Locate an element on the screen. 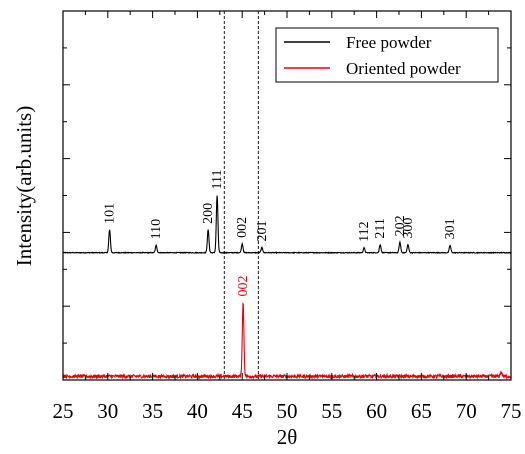 The width and height of the screenshot is (525, 454). y-axis-label: Intensity(arb.units) is located at coordinates (24, 186).